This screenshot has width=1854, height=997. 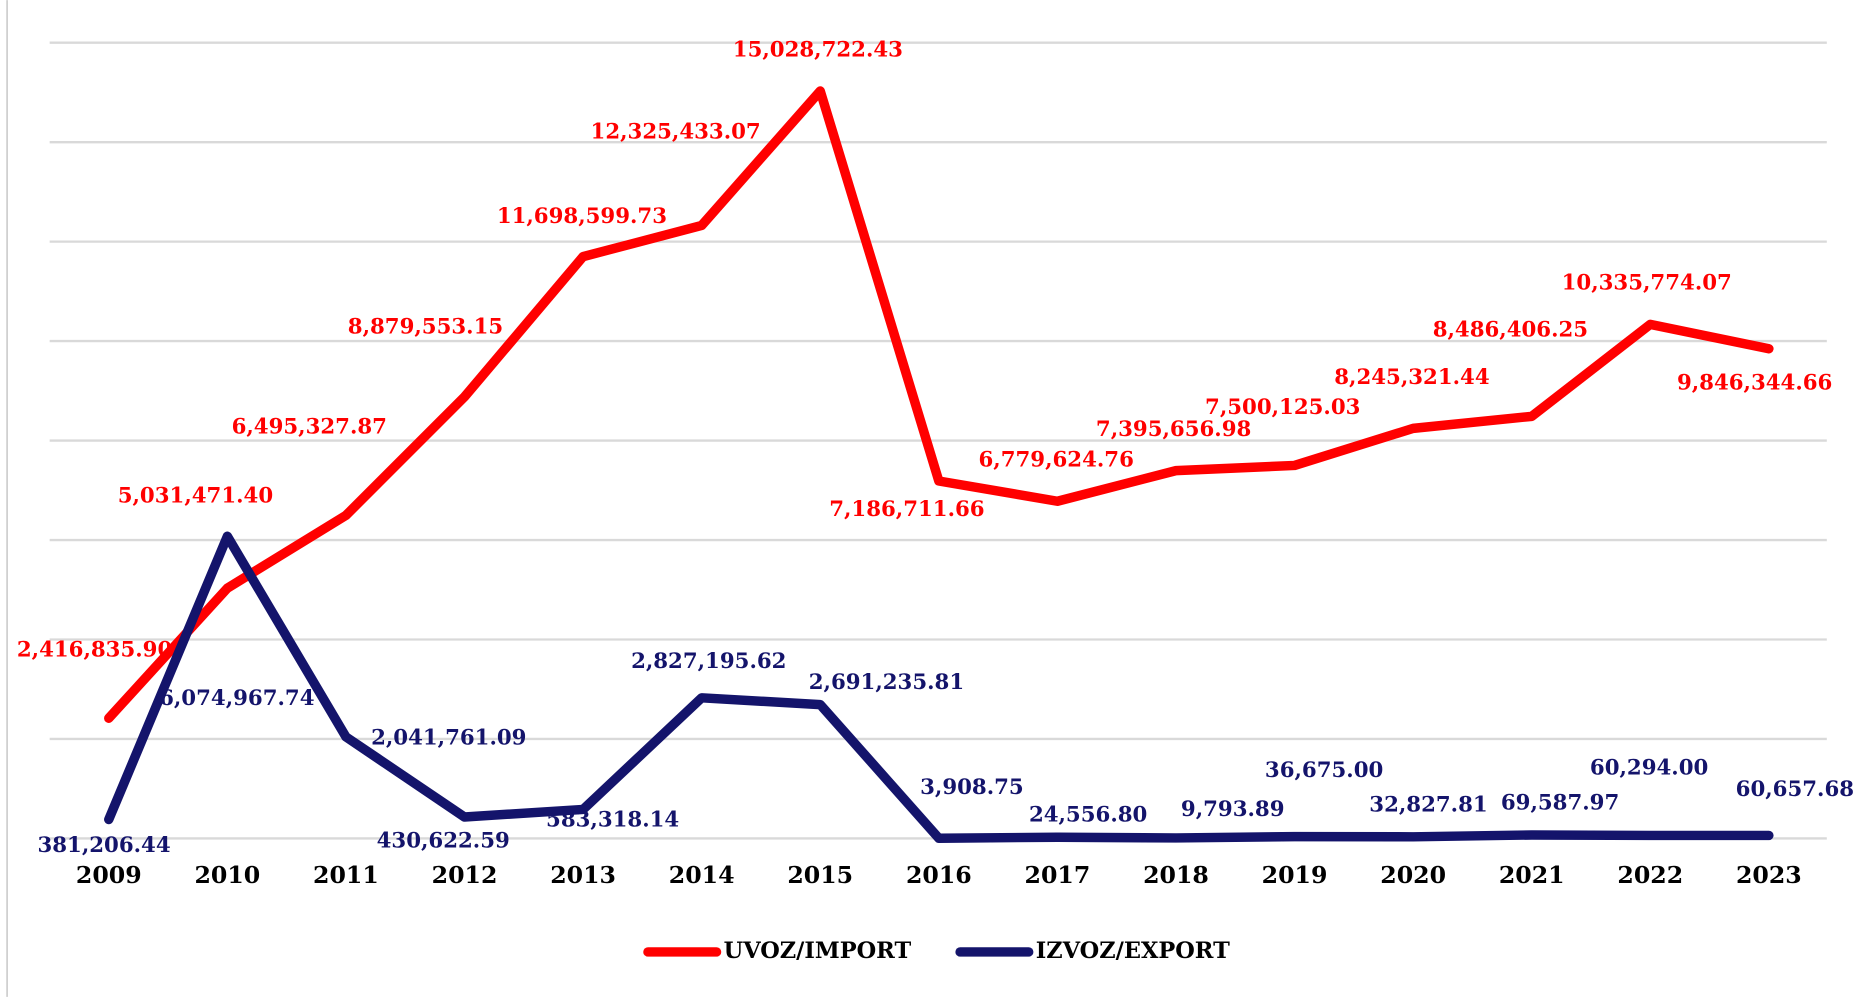 What do you see at coordinates (1176, 875) in the screenshot?
I see `x-tick-label: 2018` at bounding box center [1176, 875].